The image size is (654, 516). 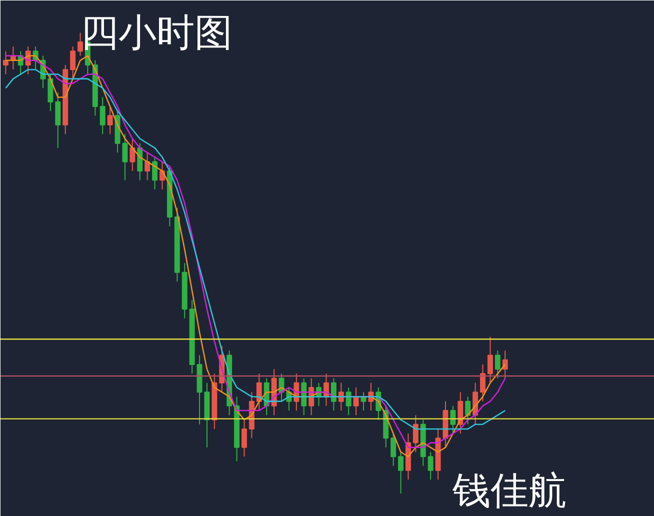 What do you see at coordinates (156, 32) in the screenshot?
I see `chart-title: 四小时图` at bounding box center [156, 32].